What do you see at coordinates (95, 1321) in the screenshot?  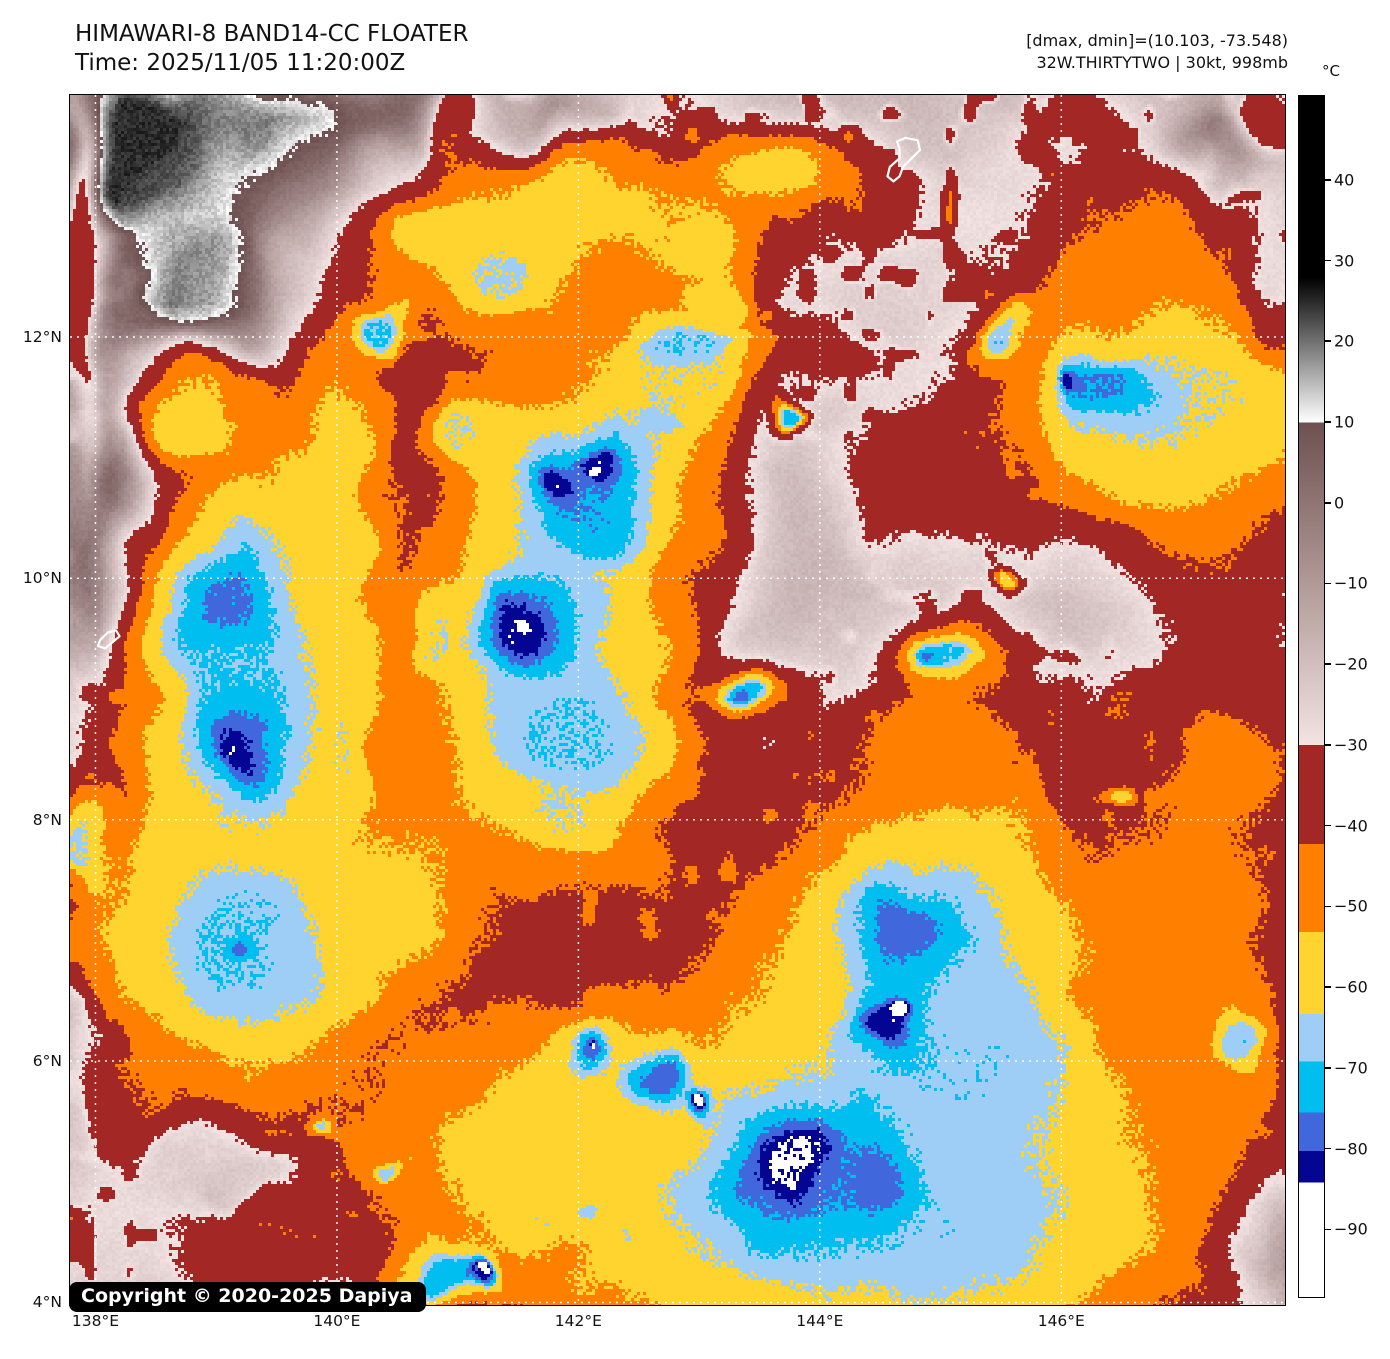 I see `x-axis-tick-label: 138°E` at bounding box center [95, 1321].